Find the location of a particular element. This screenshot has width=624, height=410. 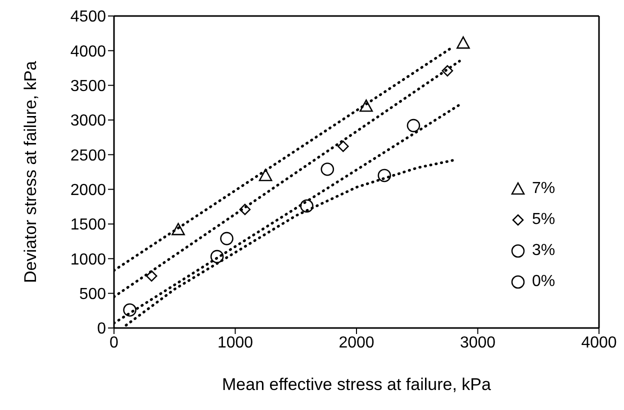

y-tick-label: 0 is located at coordinates (101, 329).